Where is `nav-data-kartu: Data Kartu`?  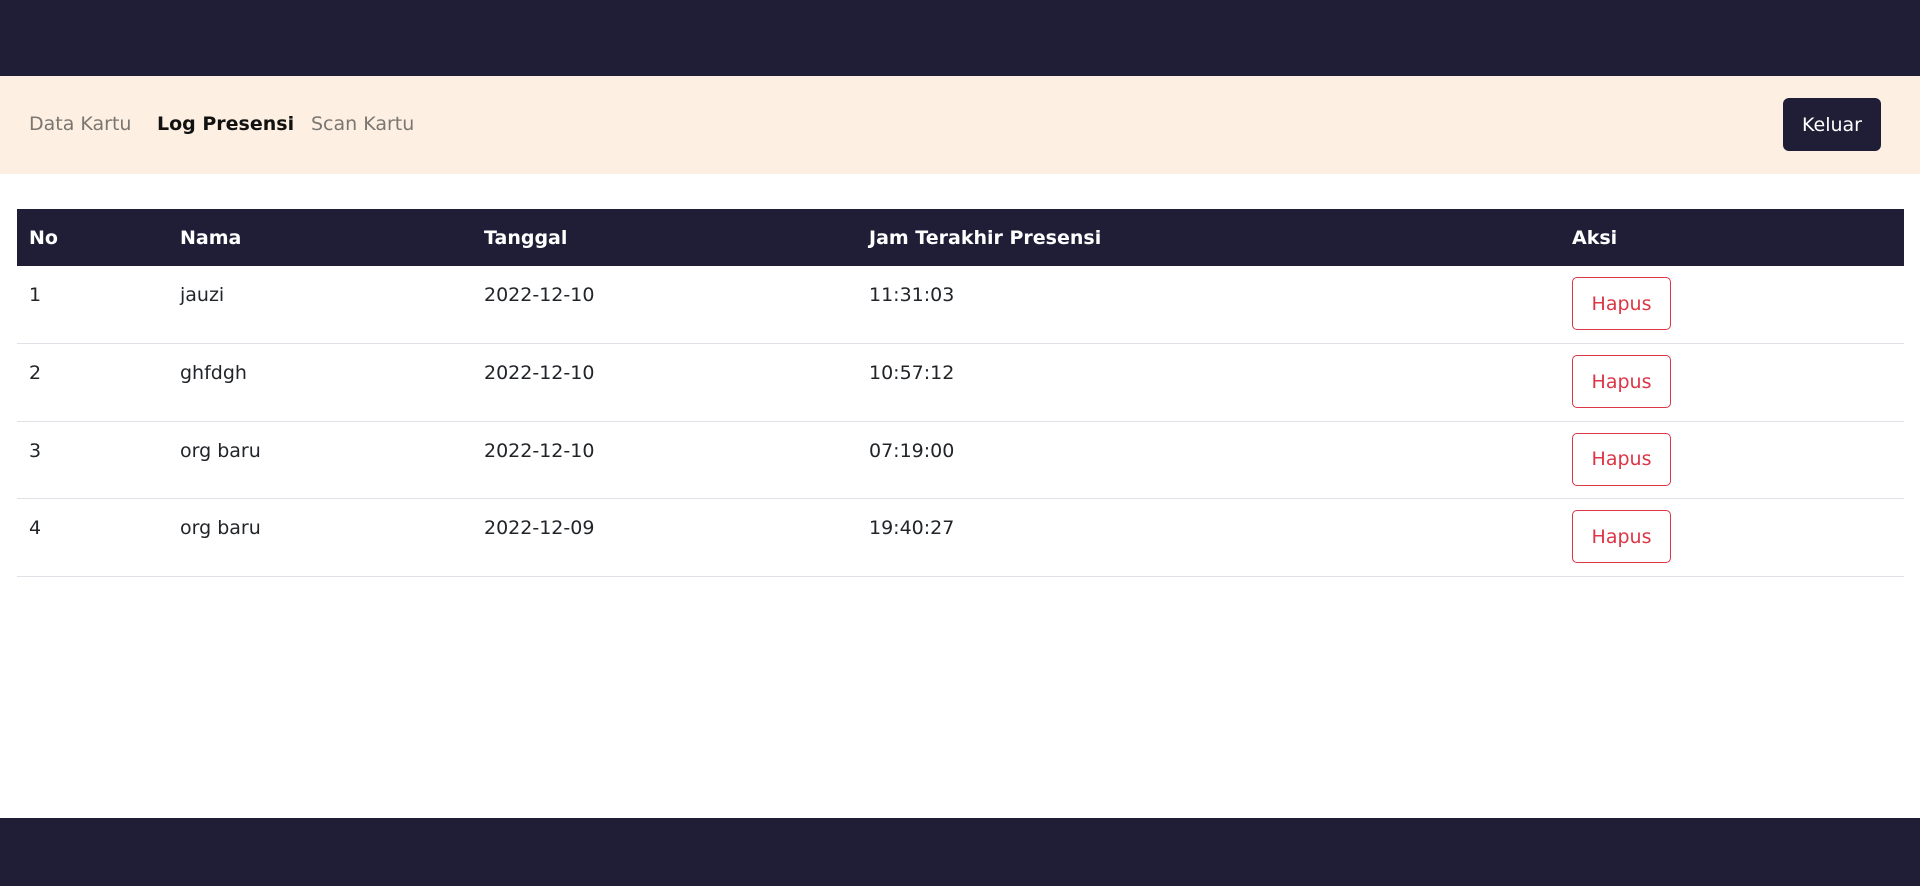
nav-data-kartu: Data Kartu is located at coordinates (80, 124).